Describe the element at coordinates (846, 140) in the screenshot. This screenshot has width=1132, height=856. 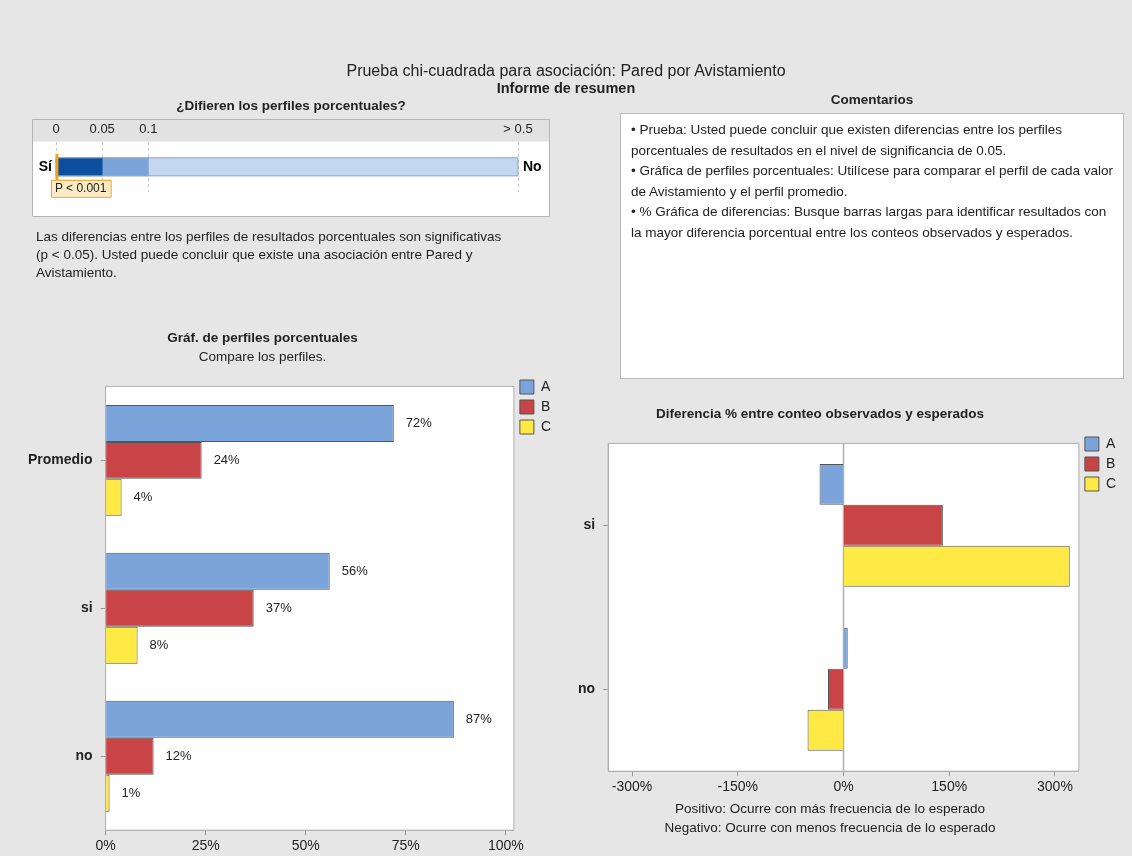
I see `text: • Prueba: Usted puede concluir que existen diferencias entre los perfiles porcentuales de resultados en el nivel de significancia de 0.05.` at that location.